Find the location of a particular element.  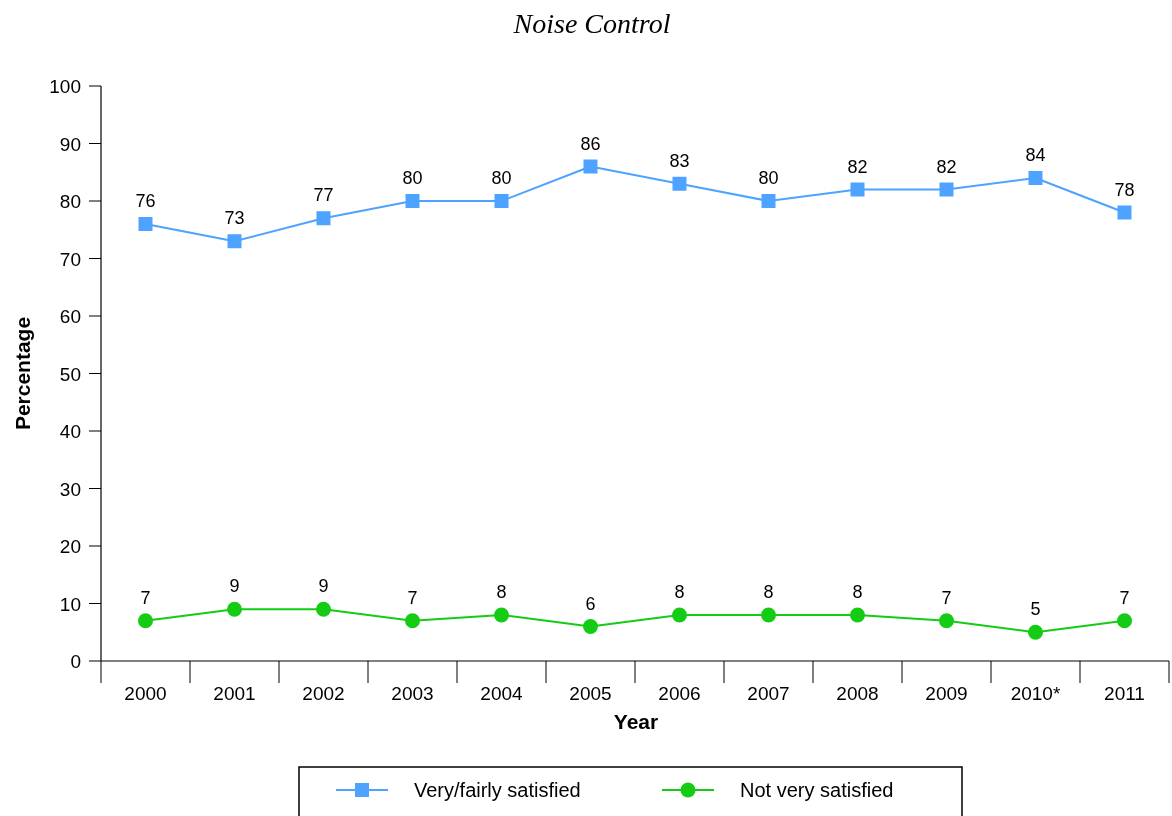

legend-label: Not very satisfied is located at coordinates (817, 790).